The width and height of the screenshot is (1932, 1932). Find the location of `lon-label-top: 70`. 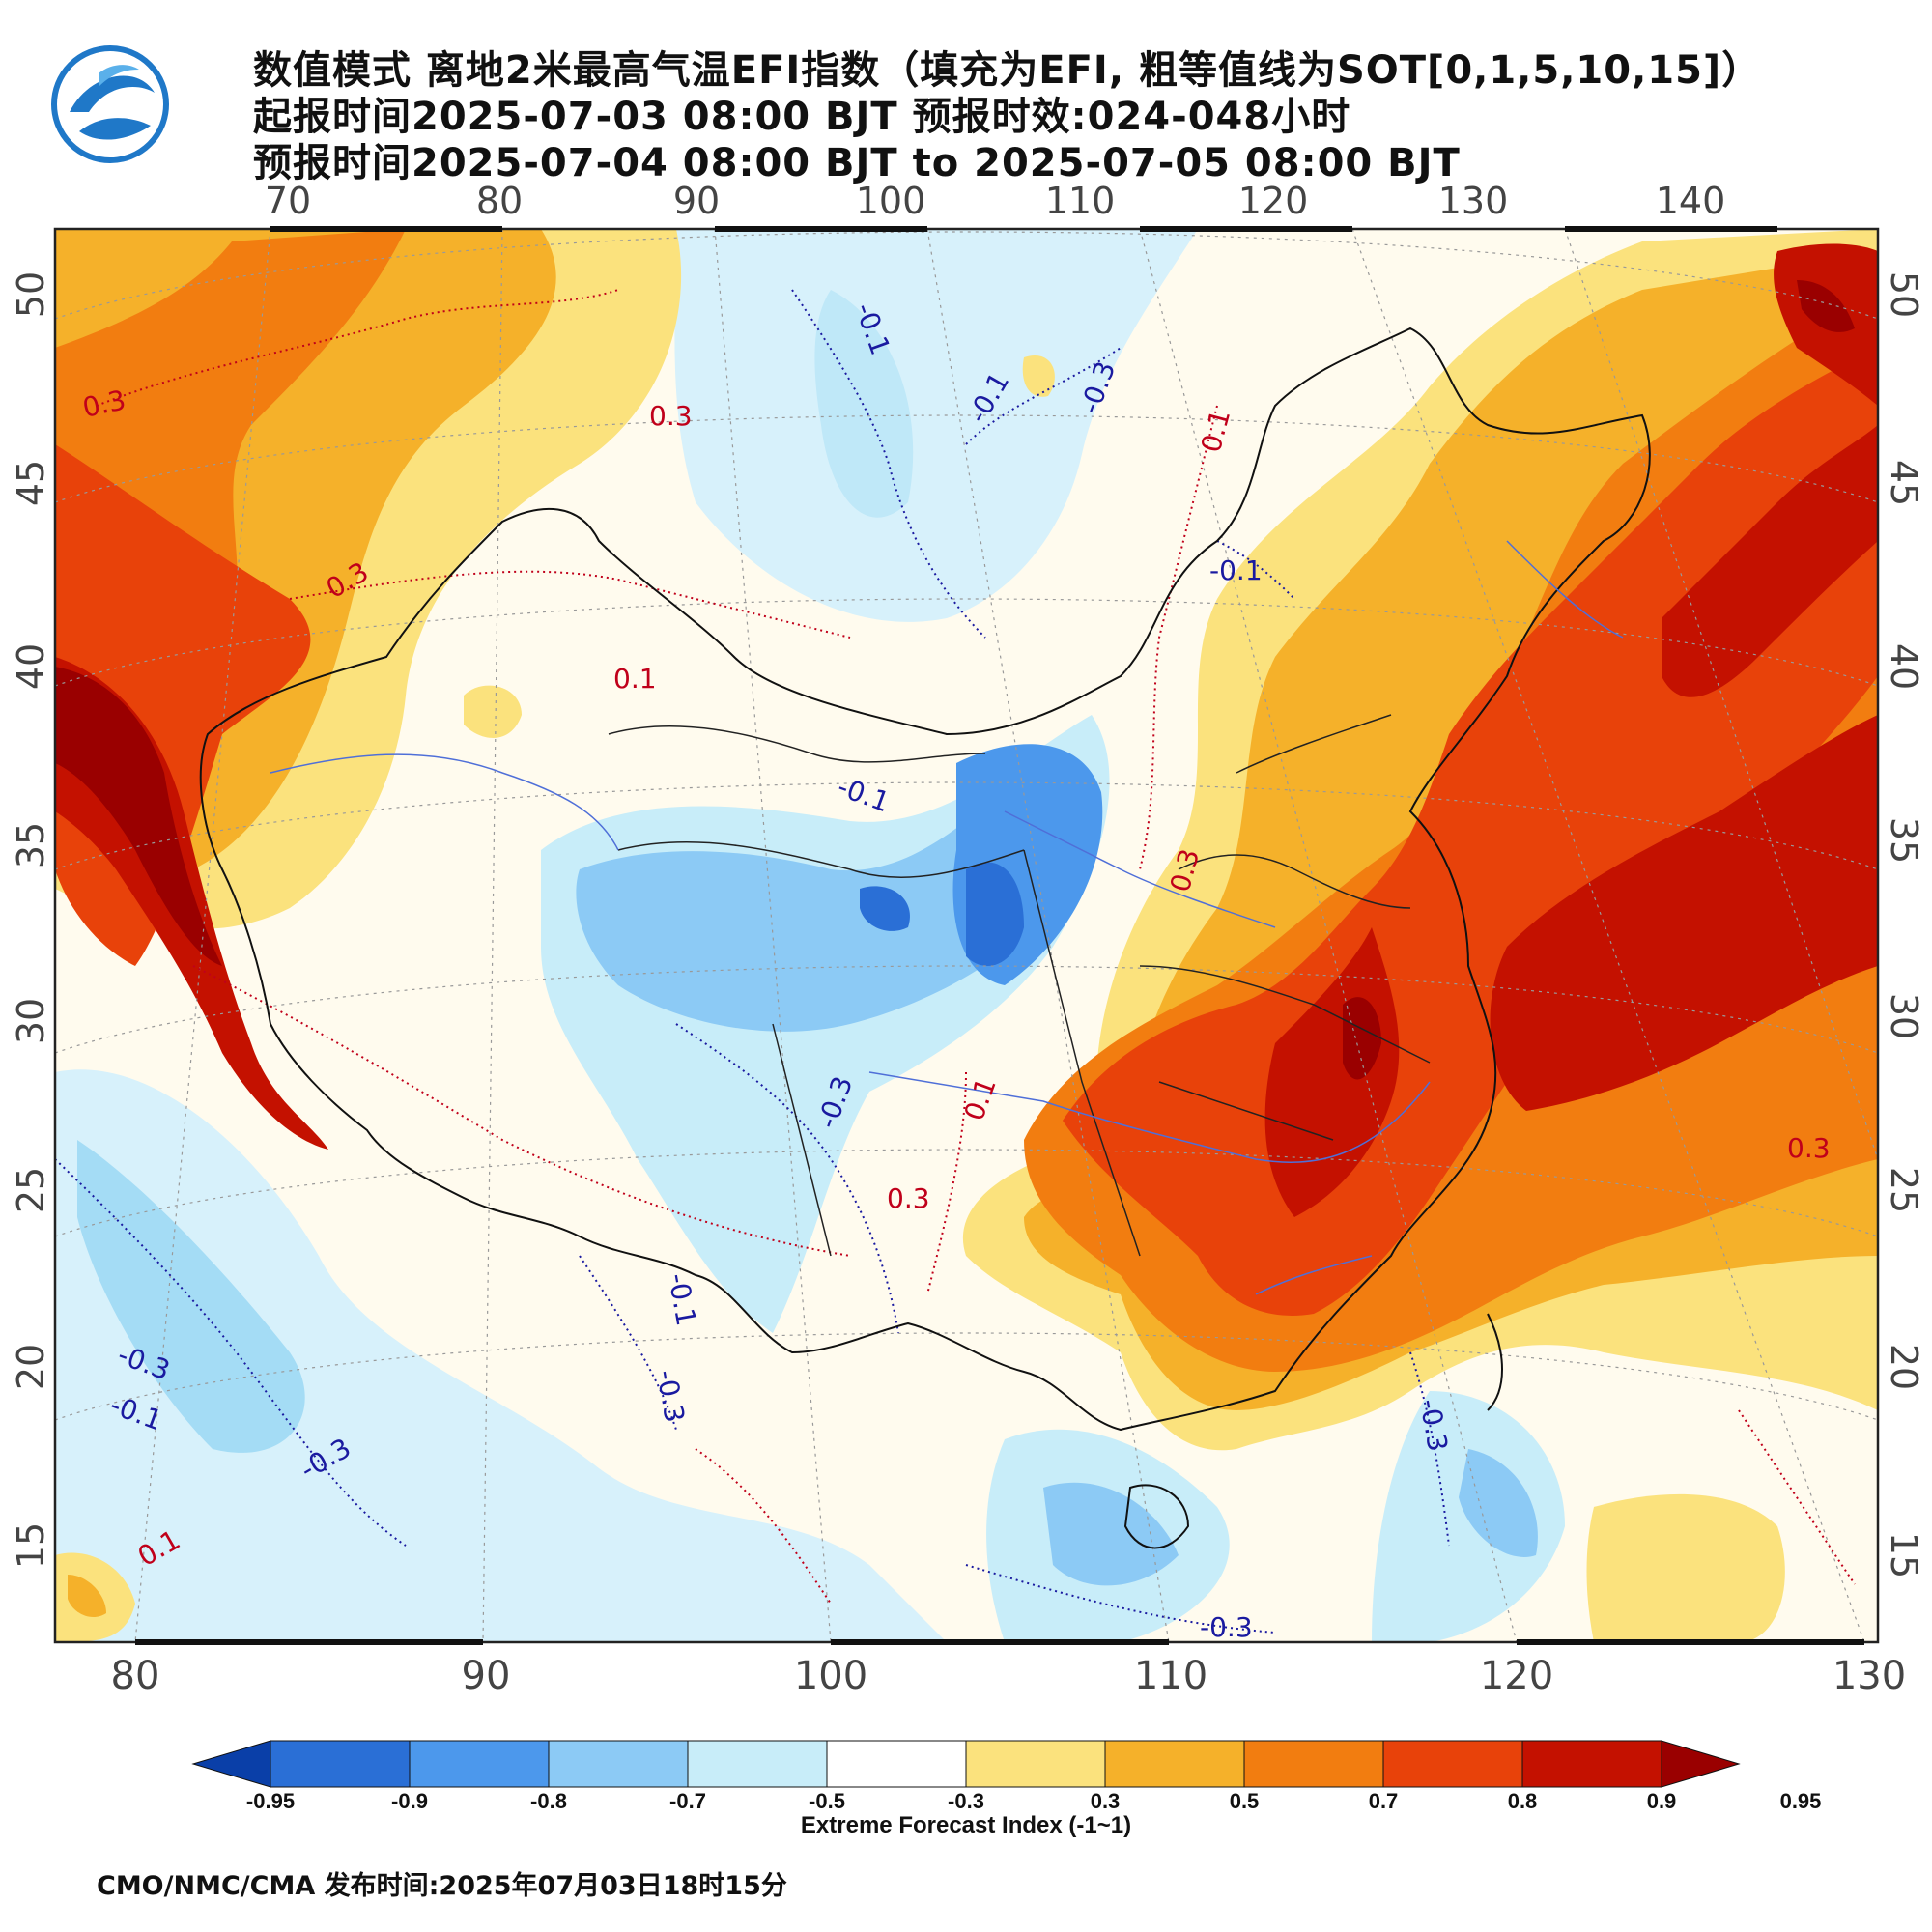

lon-label-top: 70 is located at coordinates (288, 201).